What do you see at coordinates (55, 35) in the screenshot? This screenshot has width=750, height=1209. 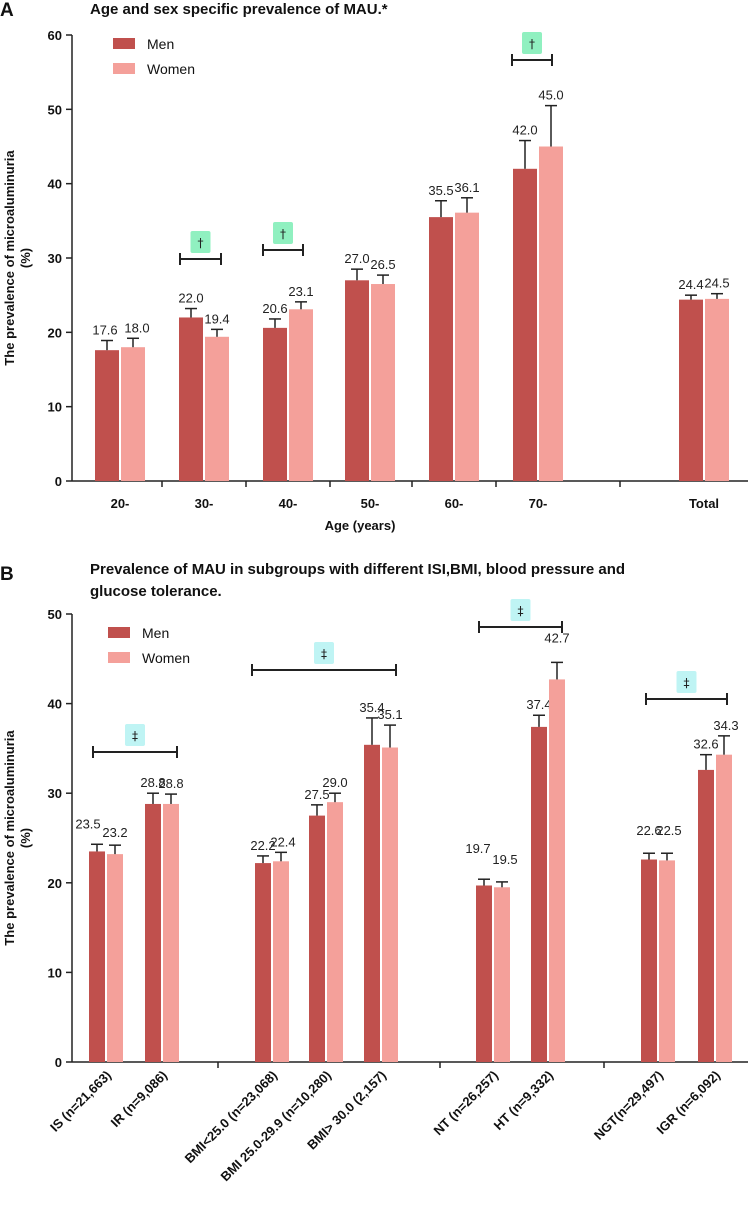 I see `y-tick-label: 60` at bounding box center [55, 35].